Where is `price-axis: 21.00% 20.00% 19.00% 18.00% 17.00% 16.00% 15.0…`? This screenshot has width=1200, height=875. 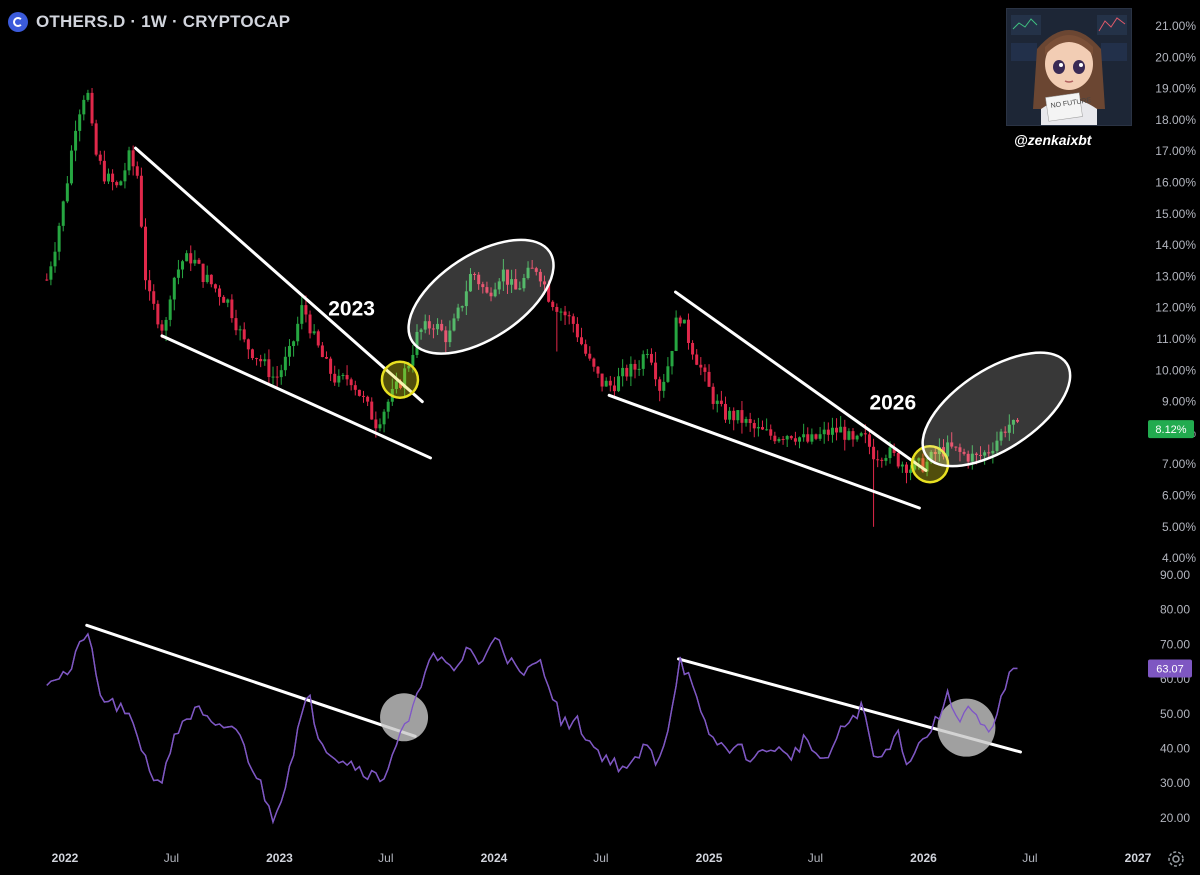
price-axis: 21.00% 20.00% 19.00% 18.00% 17.00% 16.00% 15.0… is located at coordinates (1172, 292).